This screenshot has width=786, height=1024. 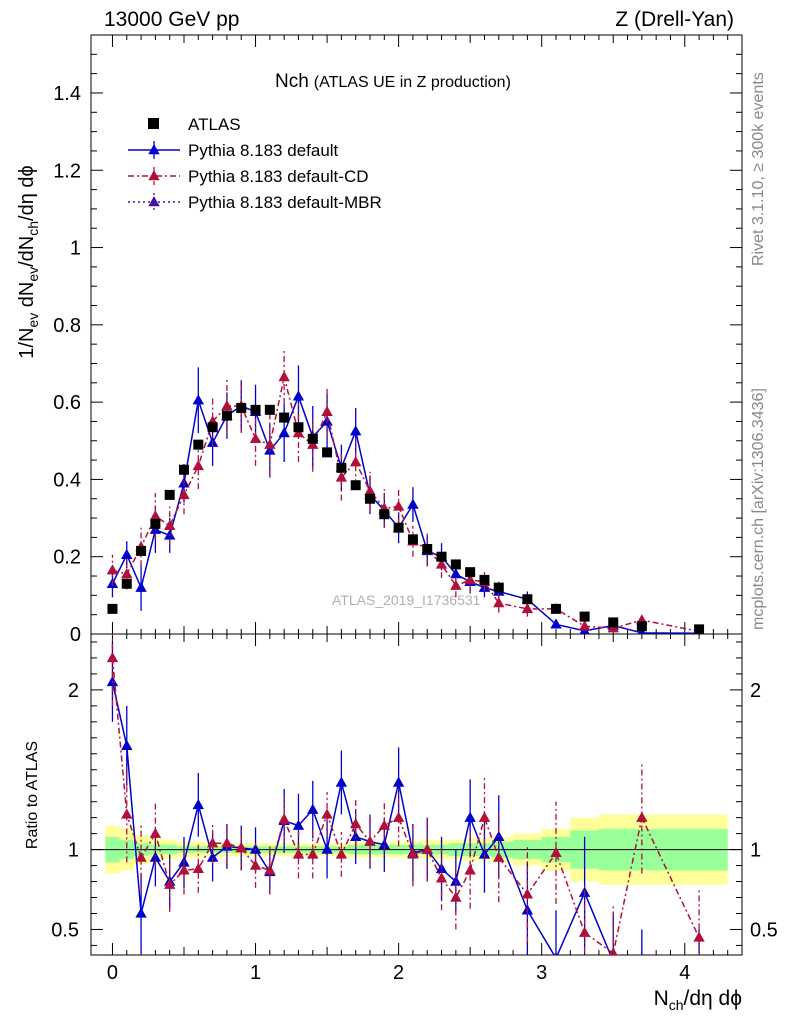 What do you see at coordinates (67, 480) in the screenshot?
I see `y-tick-label: 0.4` at bounding box center [67, 480].